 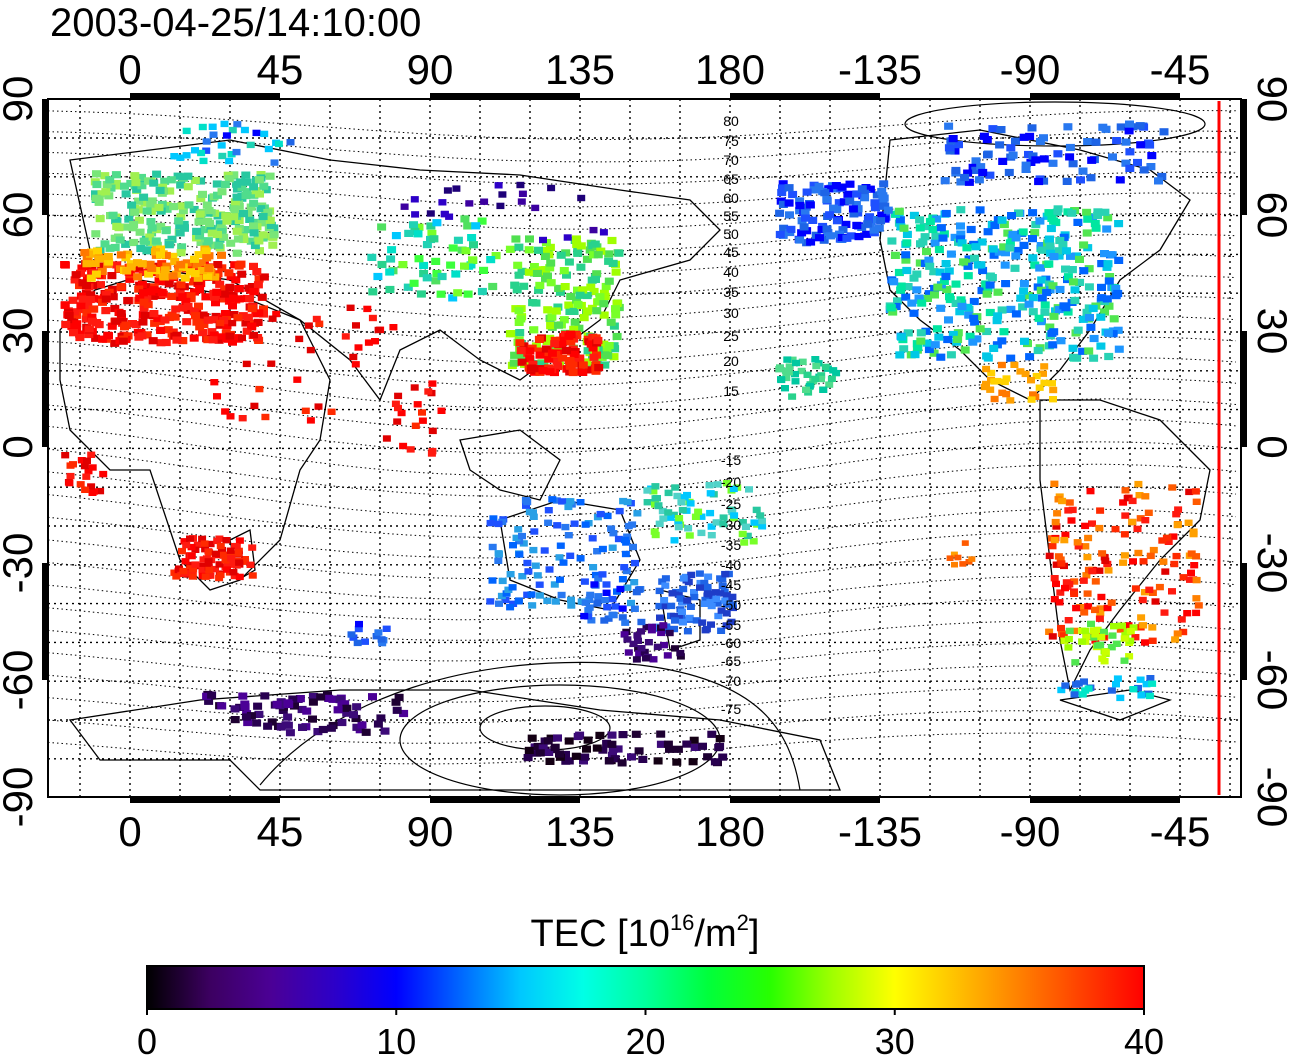 What do you see at coordinates (1270, 215) in the screenshot?
I see `lat-tick-label: 60` at bounding box center [1270, 215].